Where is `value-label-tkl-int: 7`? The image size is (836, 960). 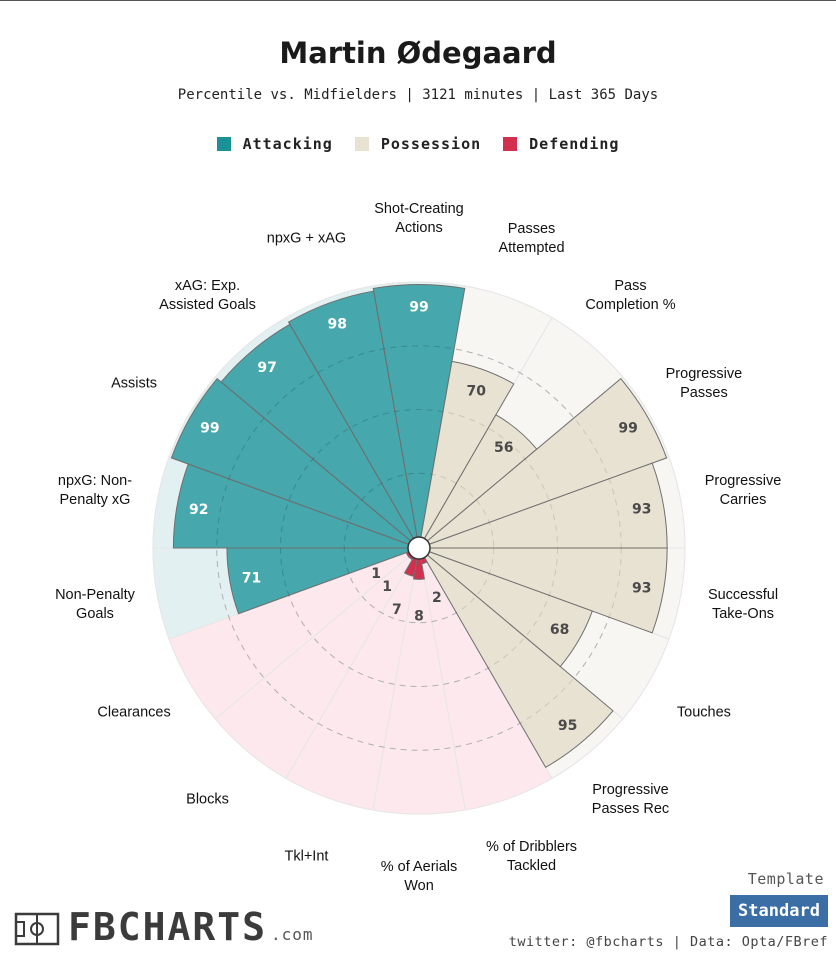
value-label-tkl-int: 7 is located at coordinates (397, 610).